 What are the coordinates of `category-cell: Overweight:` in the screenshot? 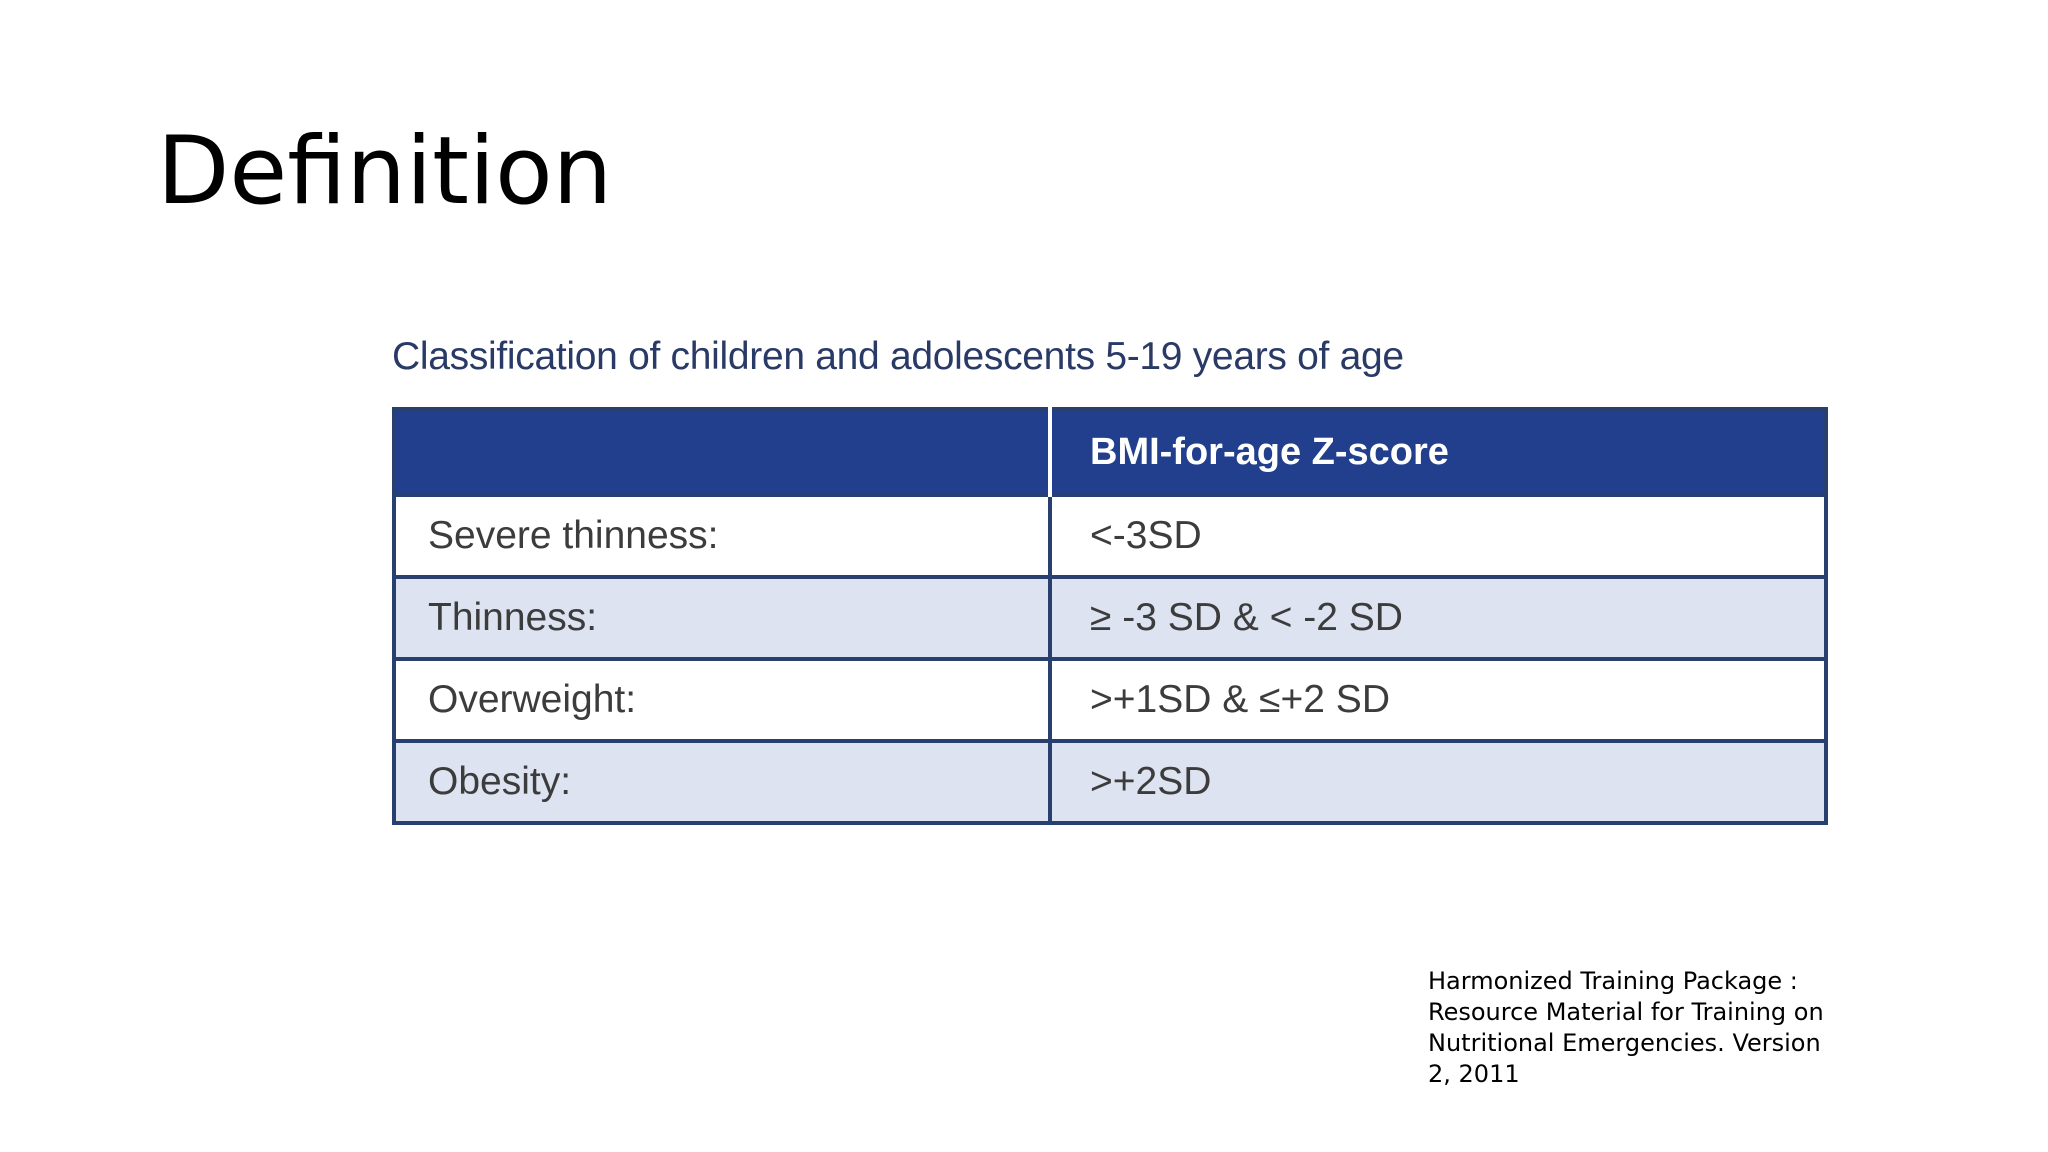 It's located at (722, 699).